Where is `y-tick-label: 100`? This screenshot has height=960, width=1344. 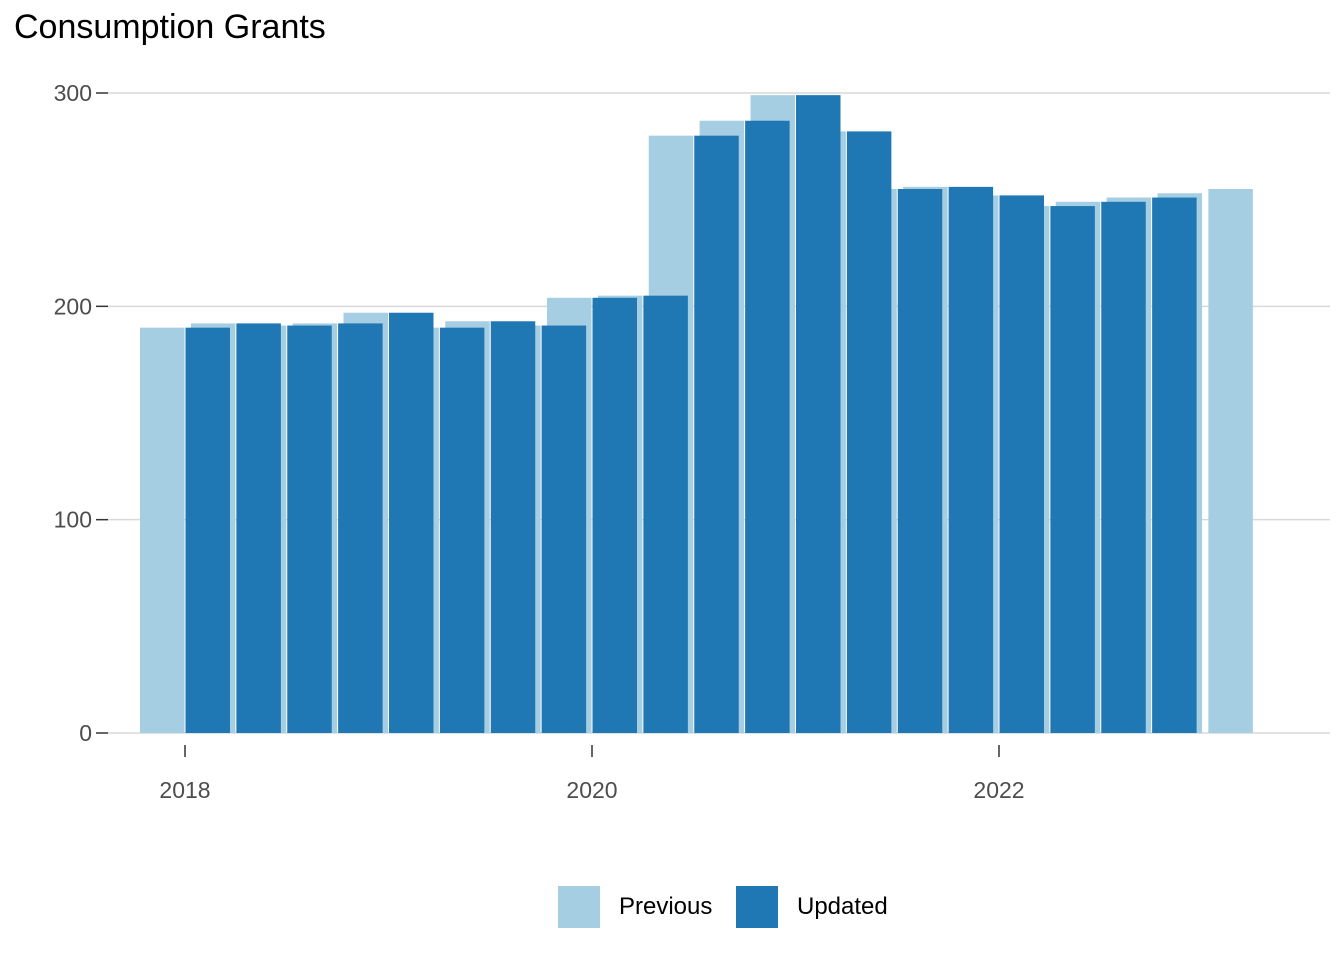
y-tick-label: 100 is located at coordinates (73, 520).